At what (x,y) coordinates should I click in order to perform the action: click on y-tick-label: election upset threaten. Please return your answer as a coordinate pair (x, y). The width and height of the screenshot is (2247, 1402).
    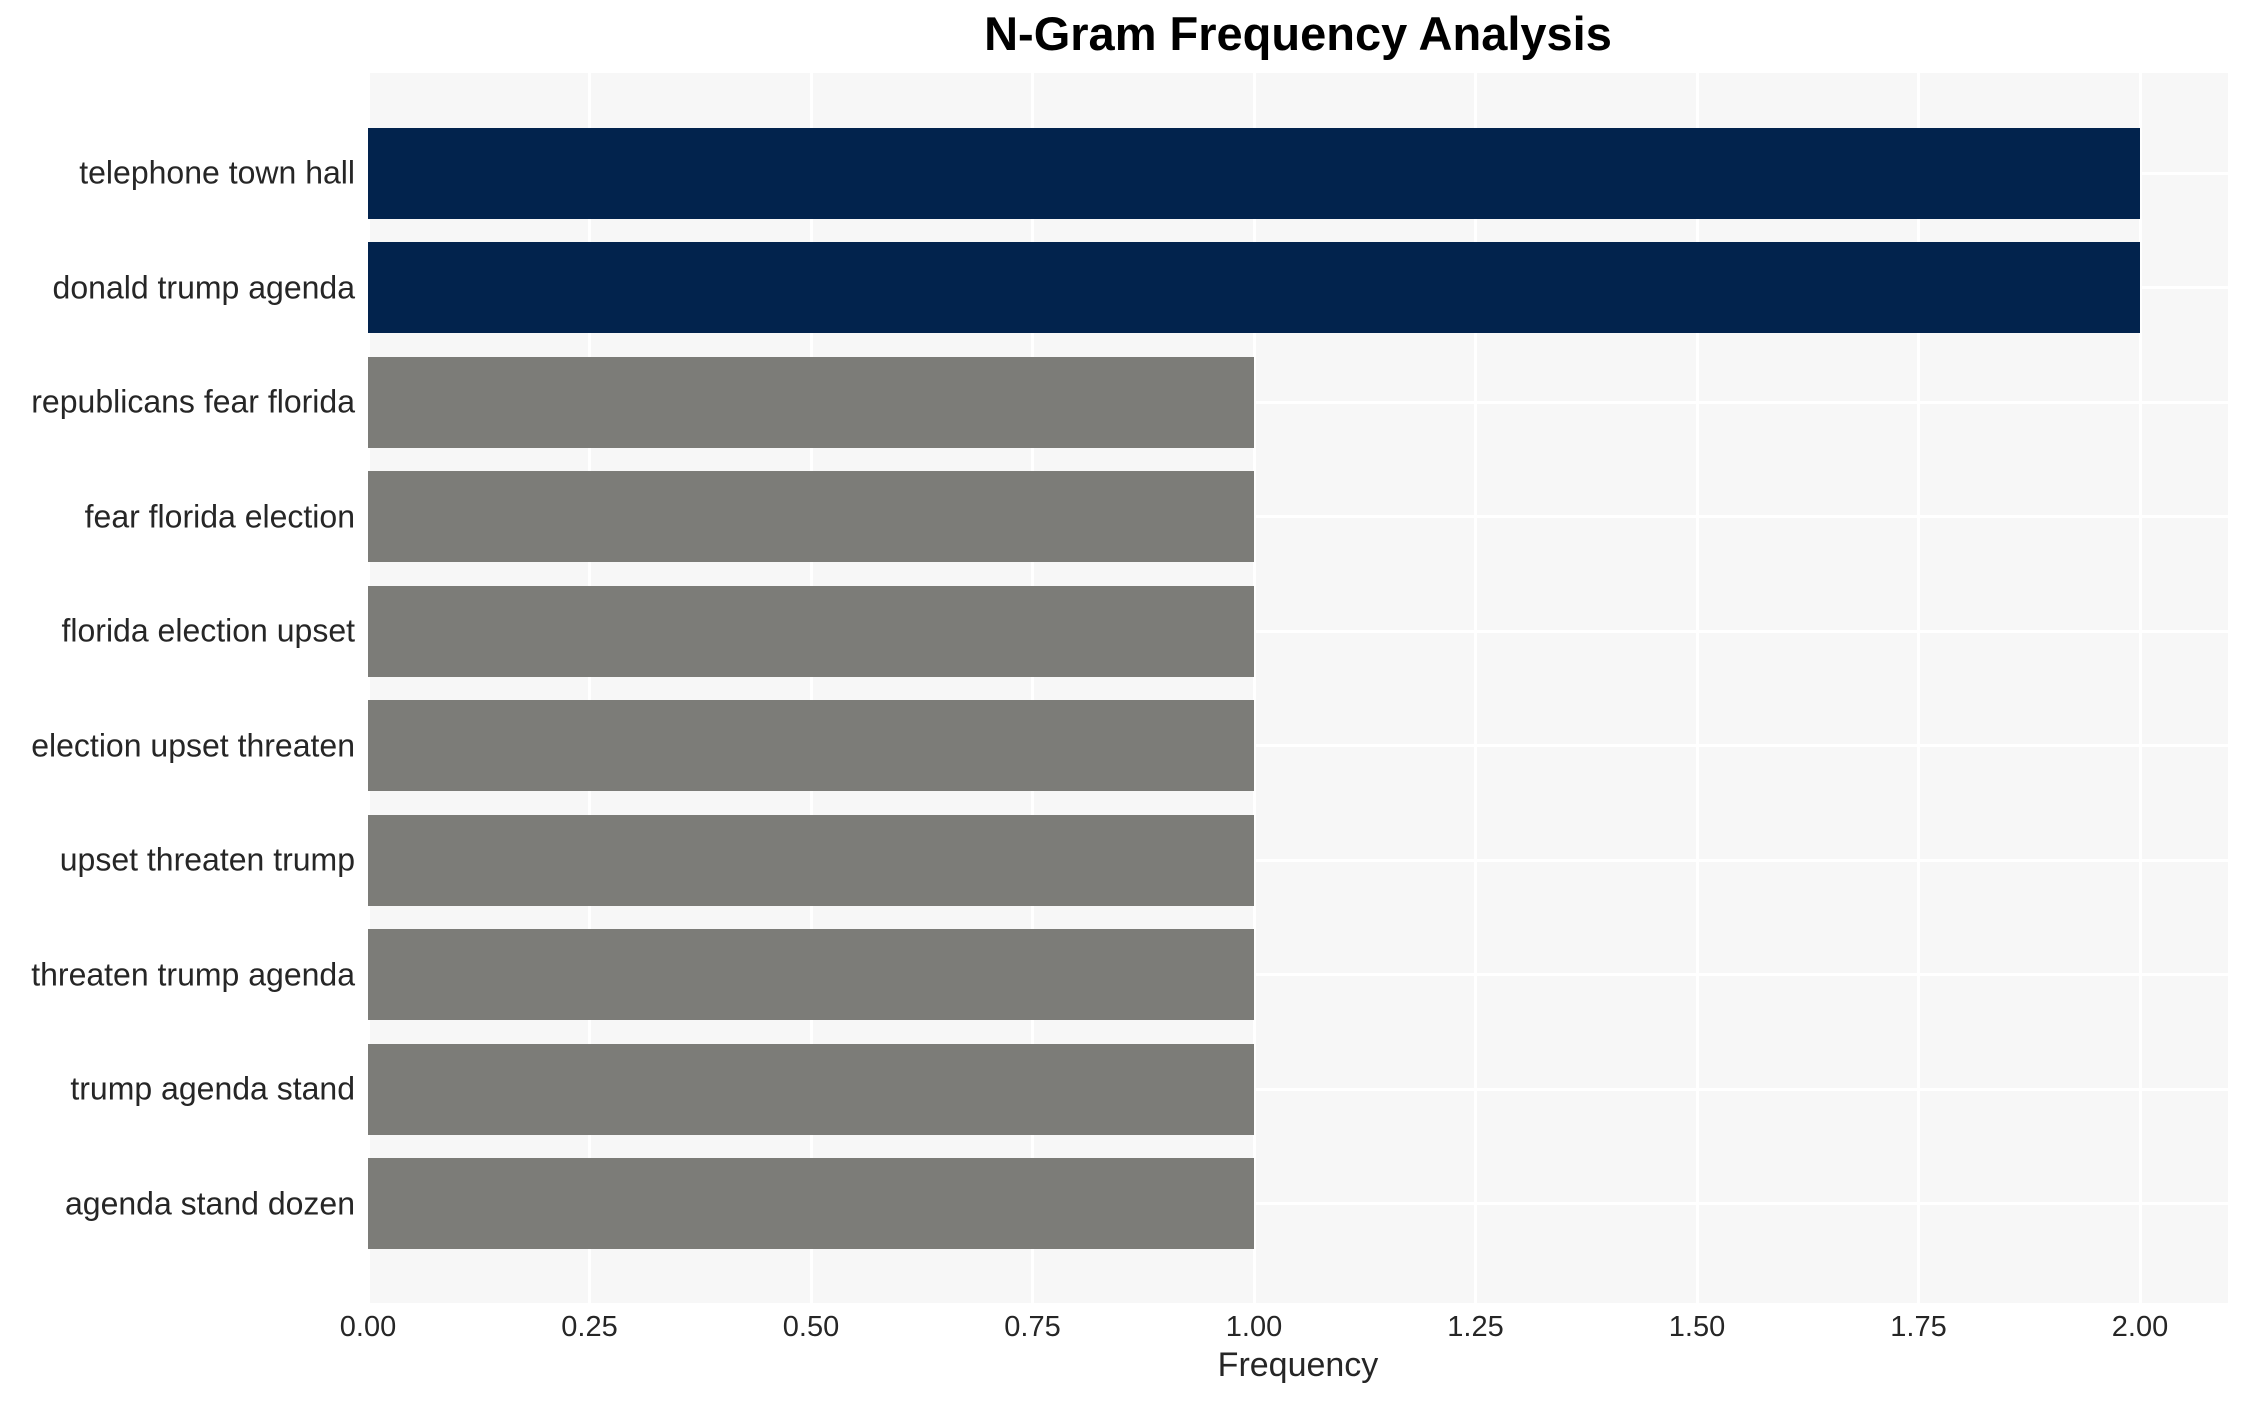
    Looking at the image, I should click on (193, 745).